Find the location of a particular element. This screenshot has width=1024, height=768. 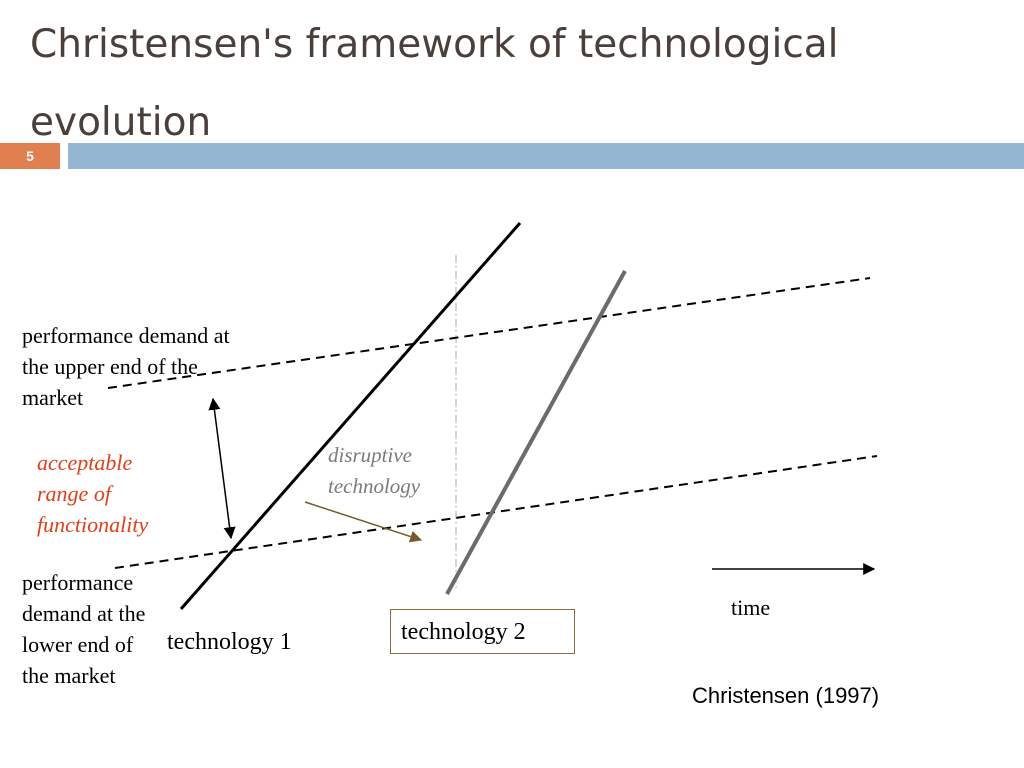

lower-demand-line is located at coordinates (496, 512).